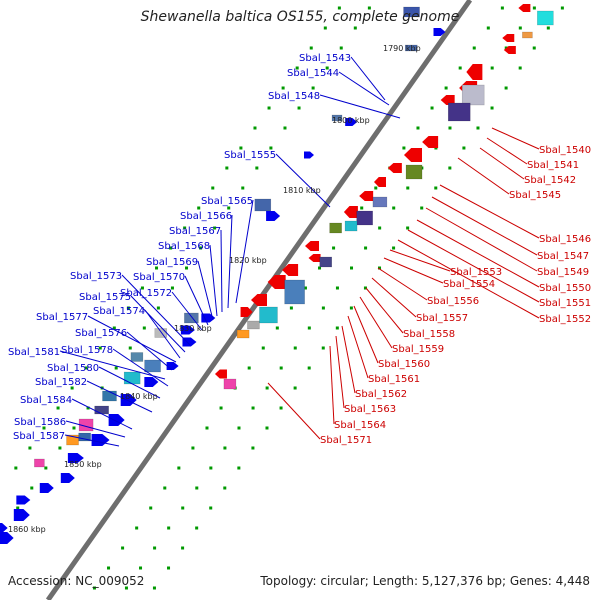 The width and height of the screenshot is (600, 600). What do you see at coordinates (87, 350) in the screenshot?
I see `gene-label-minus: Sbal_1578` at bounding box center [87, 350].